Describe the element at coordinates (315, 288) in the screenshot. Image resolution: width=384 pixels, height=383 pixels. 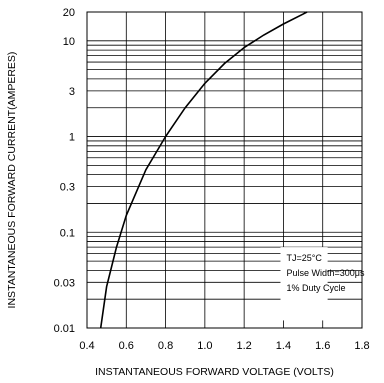
I see `annotation-line-duty-cycle: 1% Duty Cycle` at that location.